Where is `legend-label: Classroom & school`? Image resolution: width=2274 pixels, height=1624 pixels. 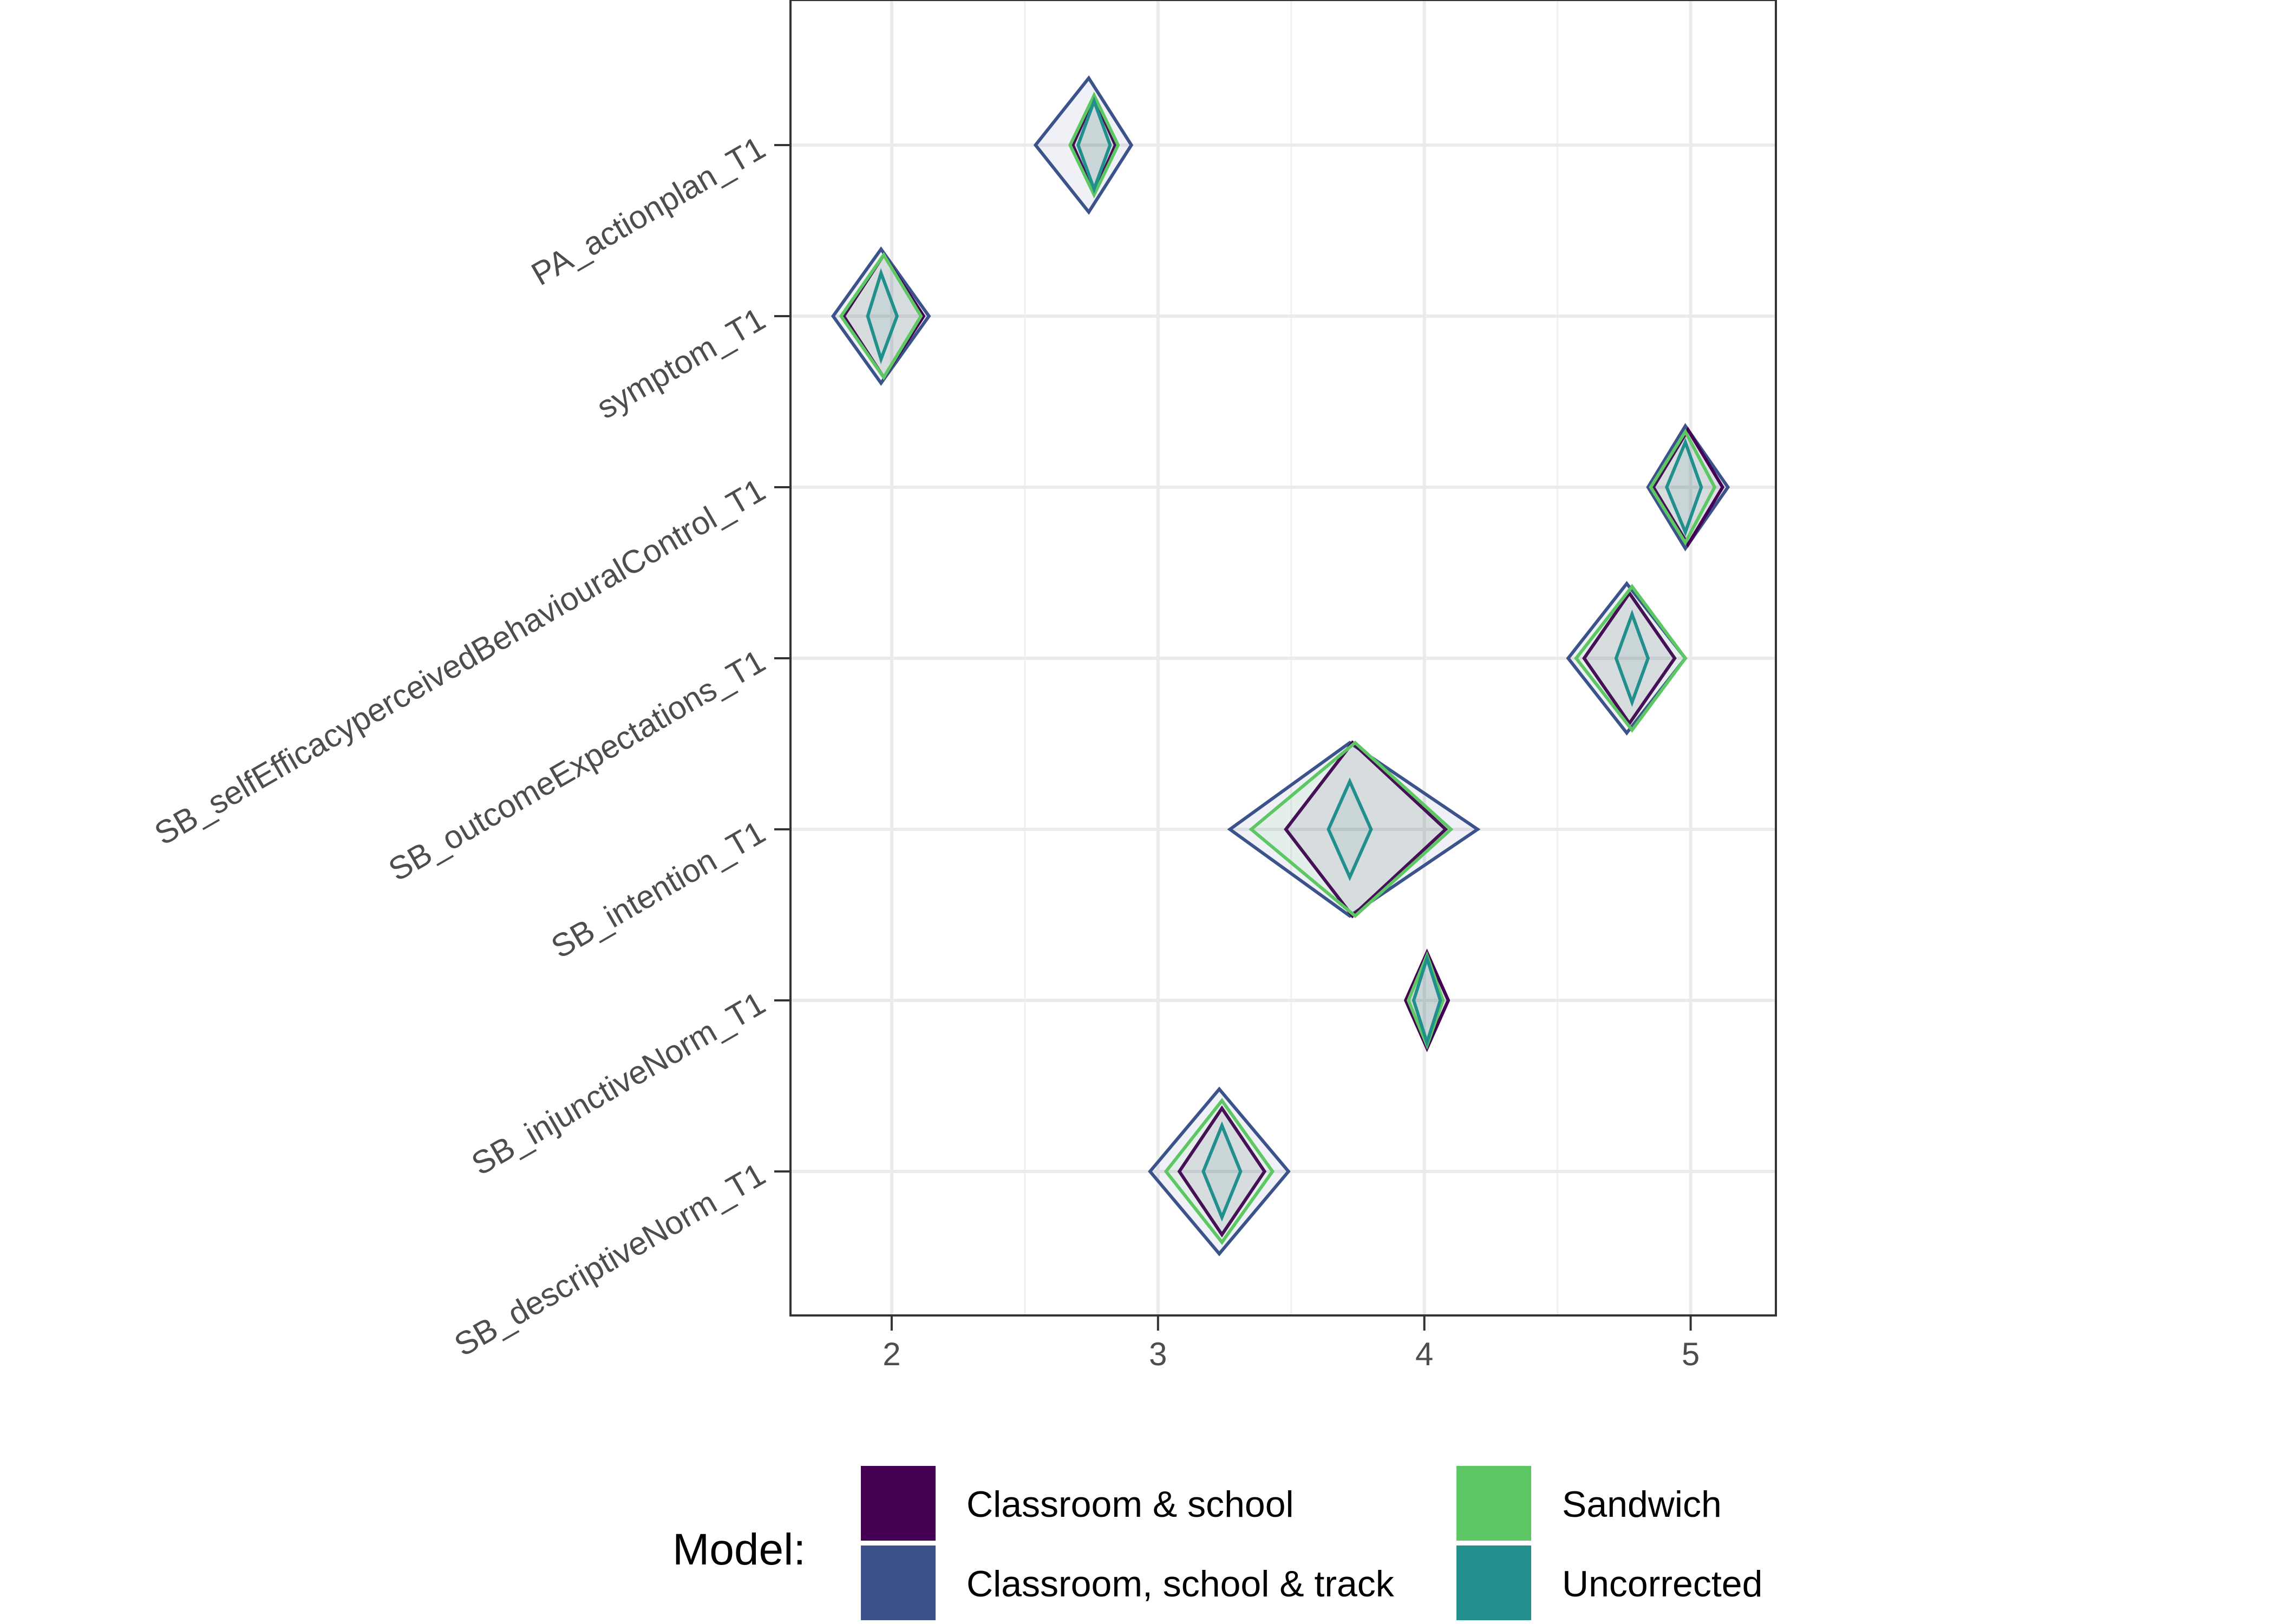
legend-label: Classroom & school is located at coordinates (1130, 1505).